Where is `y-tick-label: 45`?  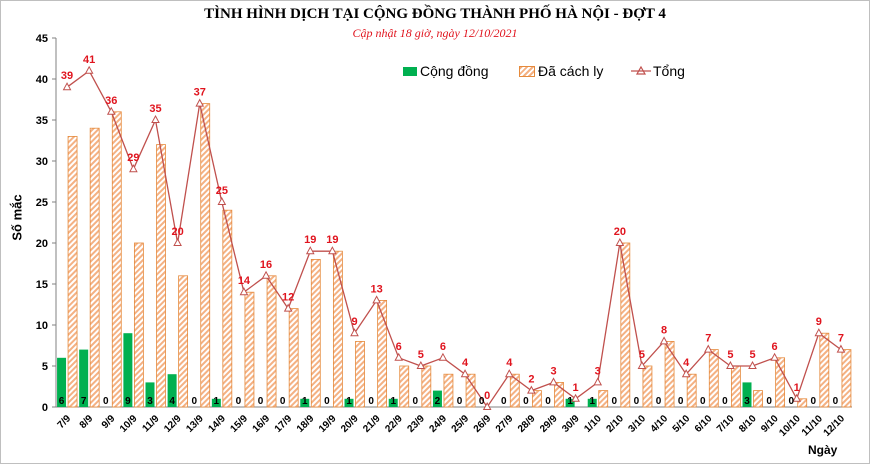 y-tick-label: 45 is located at coordinates (42, 39).